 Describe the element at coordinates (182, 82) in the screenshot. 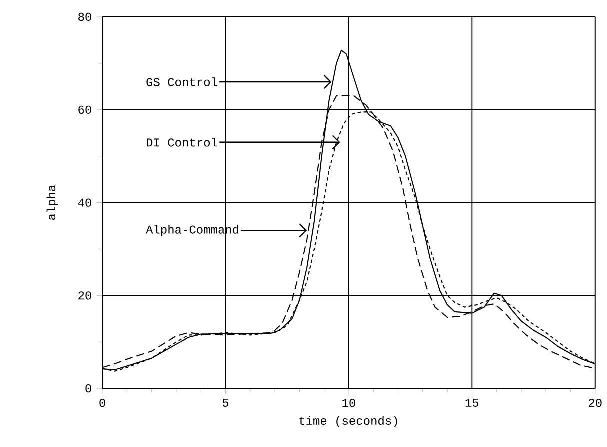

I see `annotation: GS Control` at that location.